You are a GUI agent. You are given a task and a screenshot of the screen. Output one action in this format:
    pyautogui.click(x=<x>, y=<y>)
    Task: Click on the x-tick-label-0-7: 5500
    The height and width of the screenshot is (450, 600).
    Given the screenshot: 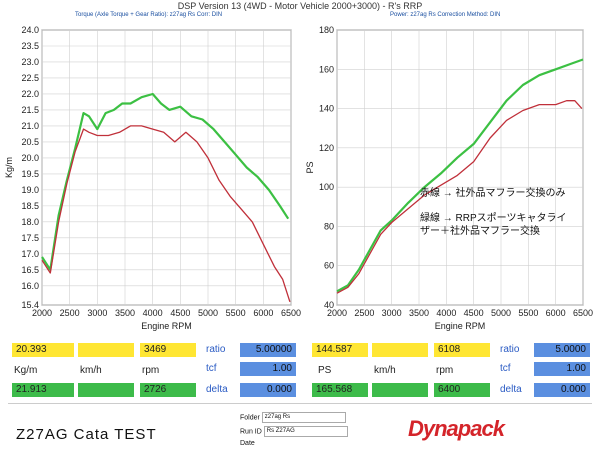 What is the action you would take?
    pyautogui.click(x=236, y=313)
    